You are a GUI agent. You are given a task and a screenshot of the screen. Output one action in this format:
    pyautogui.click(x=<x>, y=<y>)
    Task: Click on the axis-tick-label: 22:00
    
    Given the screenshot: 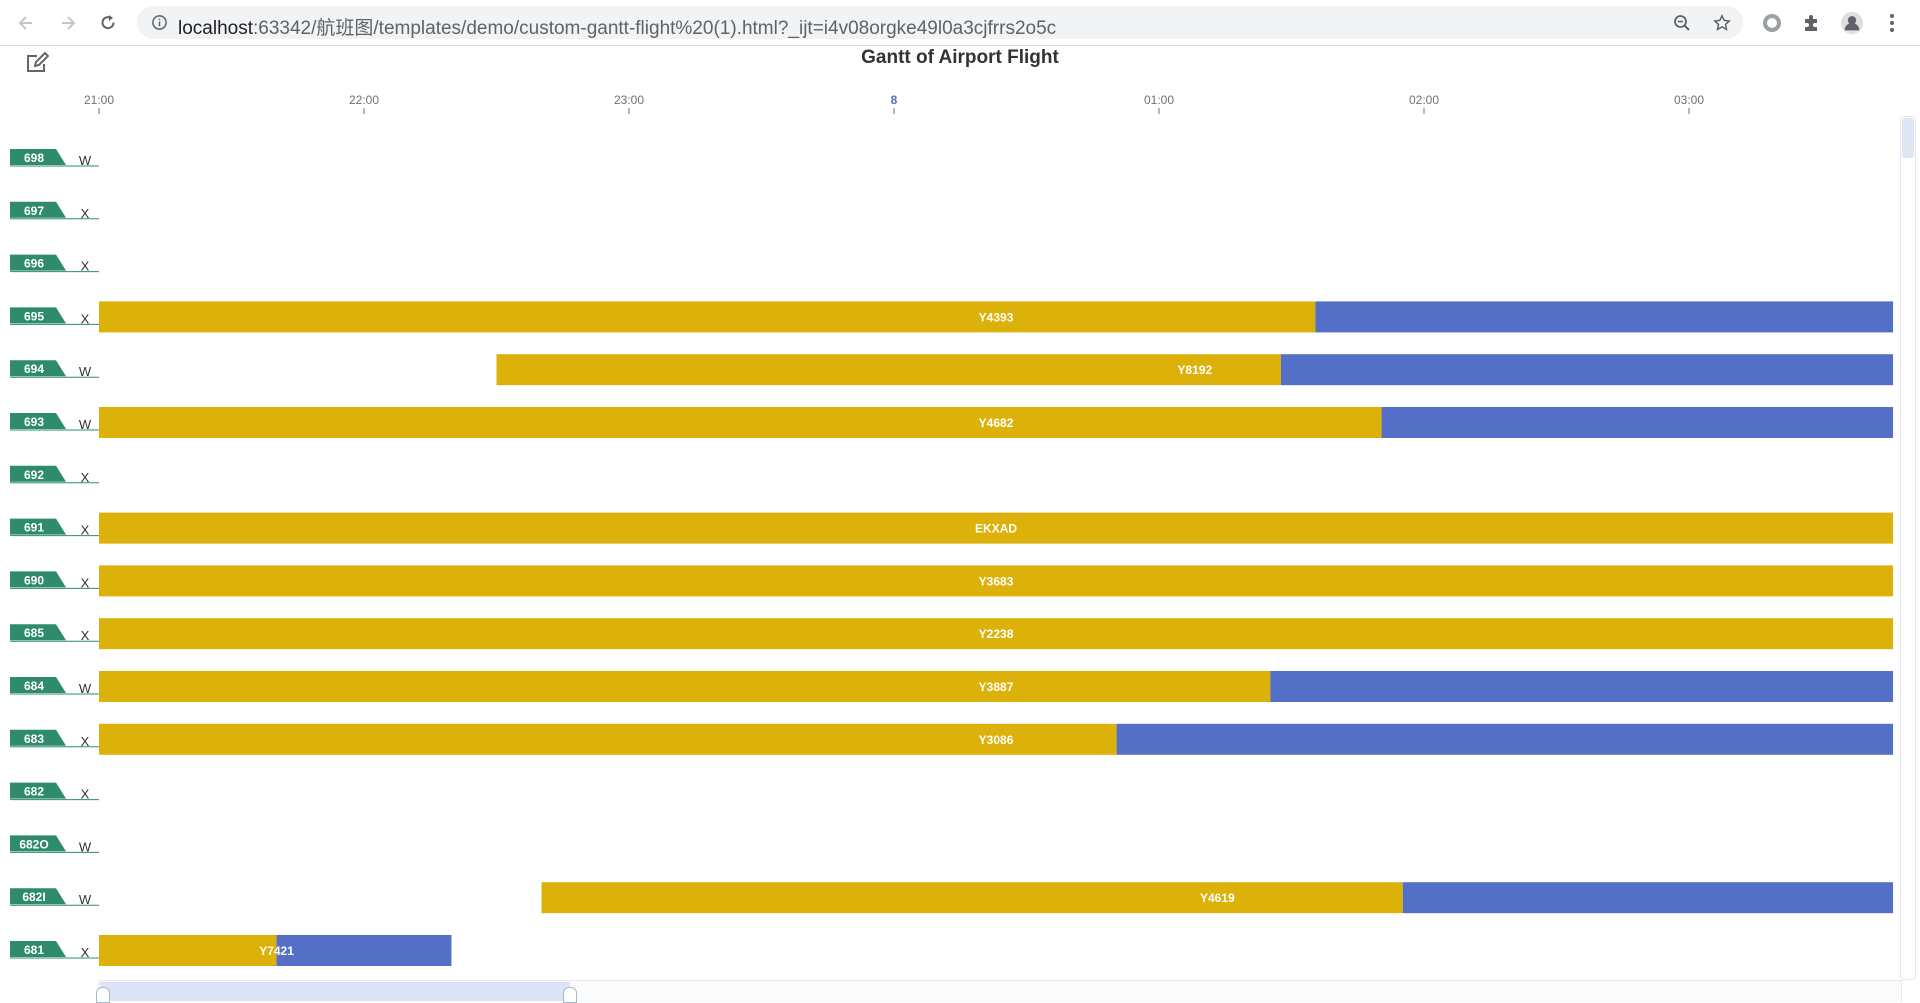 What is the action you would take?
    pyautogui.click(x=364, y=100)
    